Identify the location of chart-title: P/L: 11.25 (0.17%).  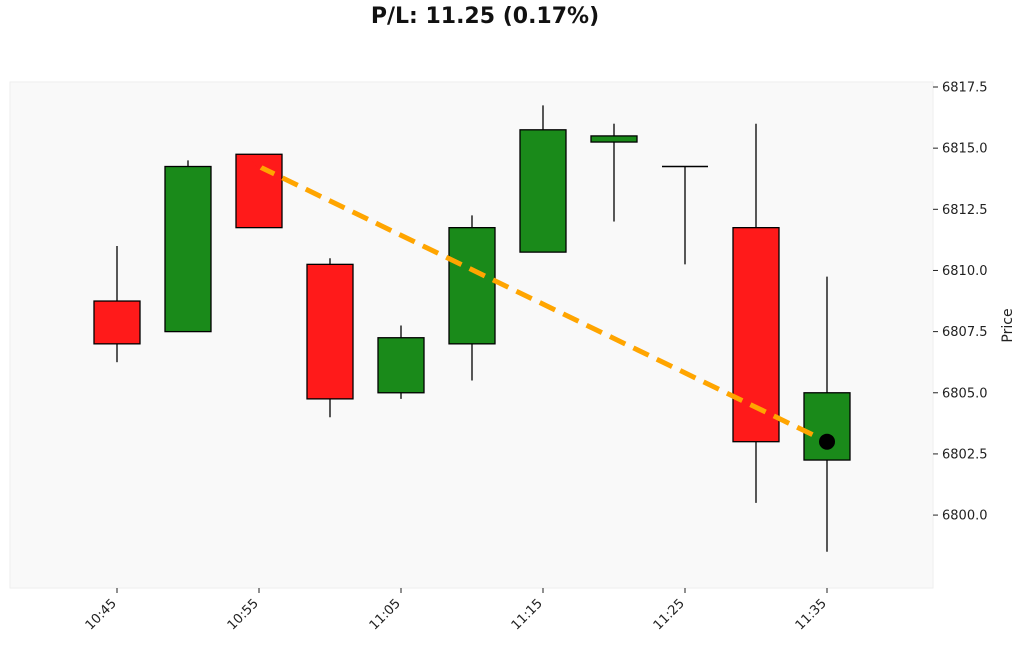
(485, 16).